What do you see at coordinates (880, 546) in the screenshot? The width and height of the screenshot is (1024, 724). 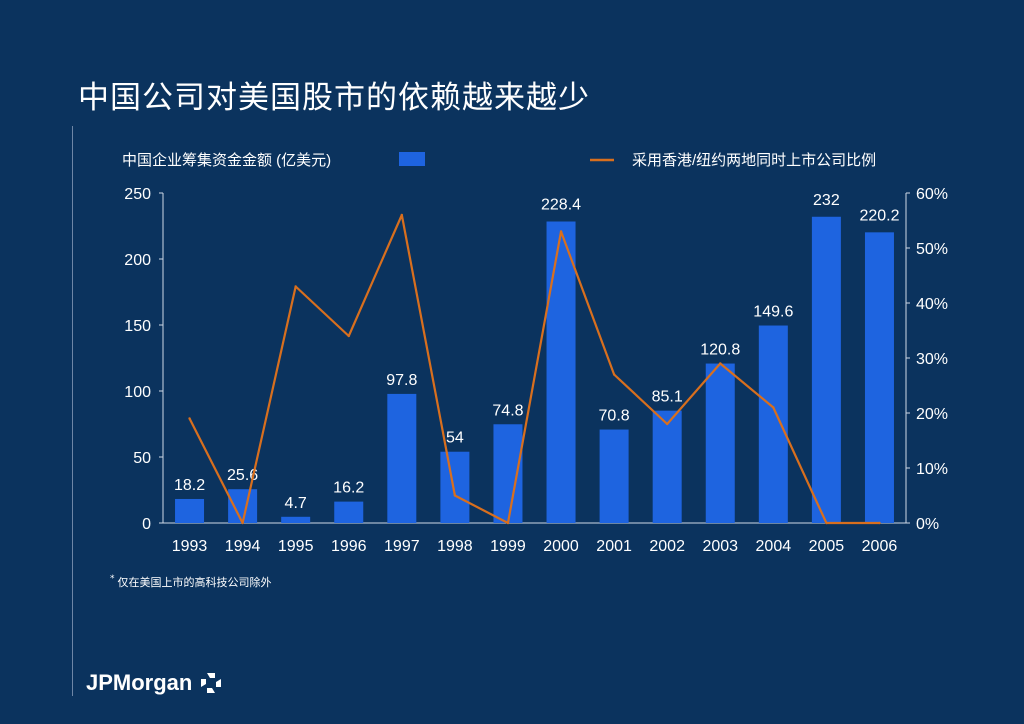 I see `x-tick-label: 2006` at bounding box center [880, 546].